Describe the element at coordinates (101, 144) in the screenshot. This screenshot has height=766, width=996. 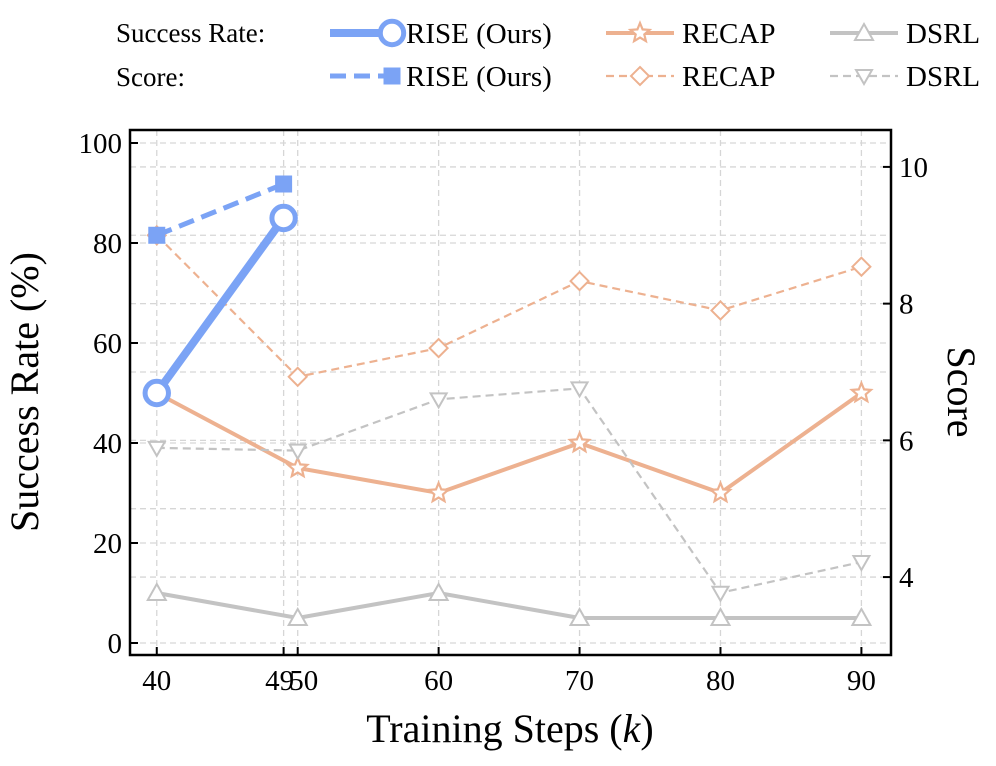
I see `y-tick-label: 100` at that location.